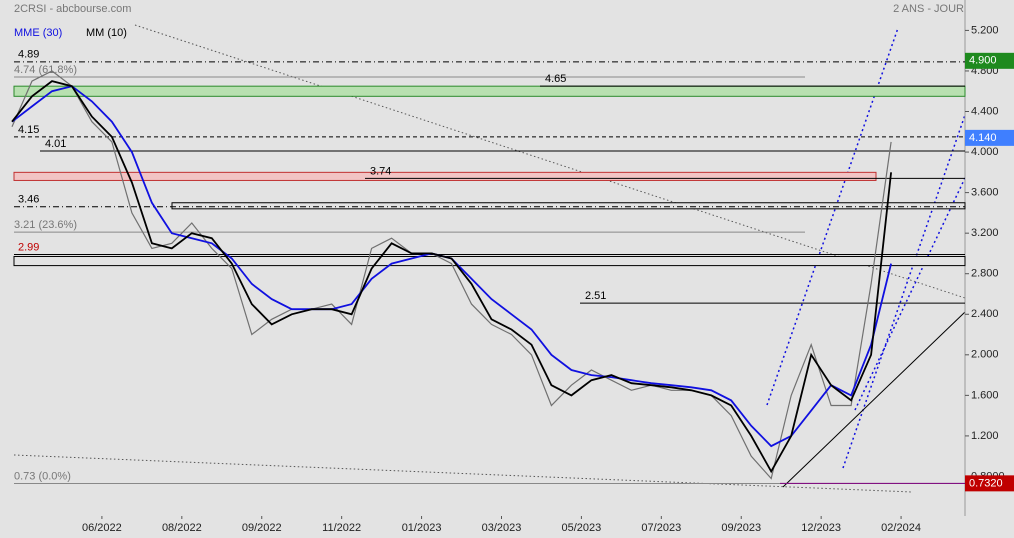 This screenshot has width=1014, height=538. Describe the element at coordinates (983, 61) in the screenshot. I see `price-tag-label: 4.900` at that location.